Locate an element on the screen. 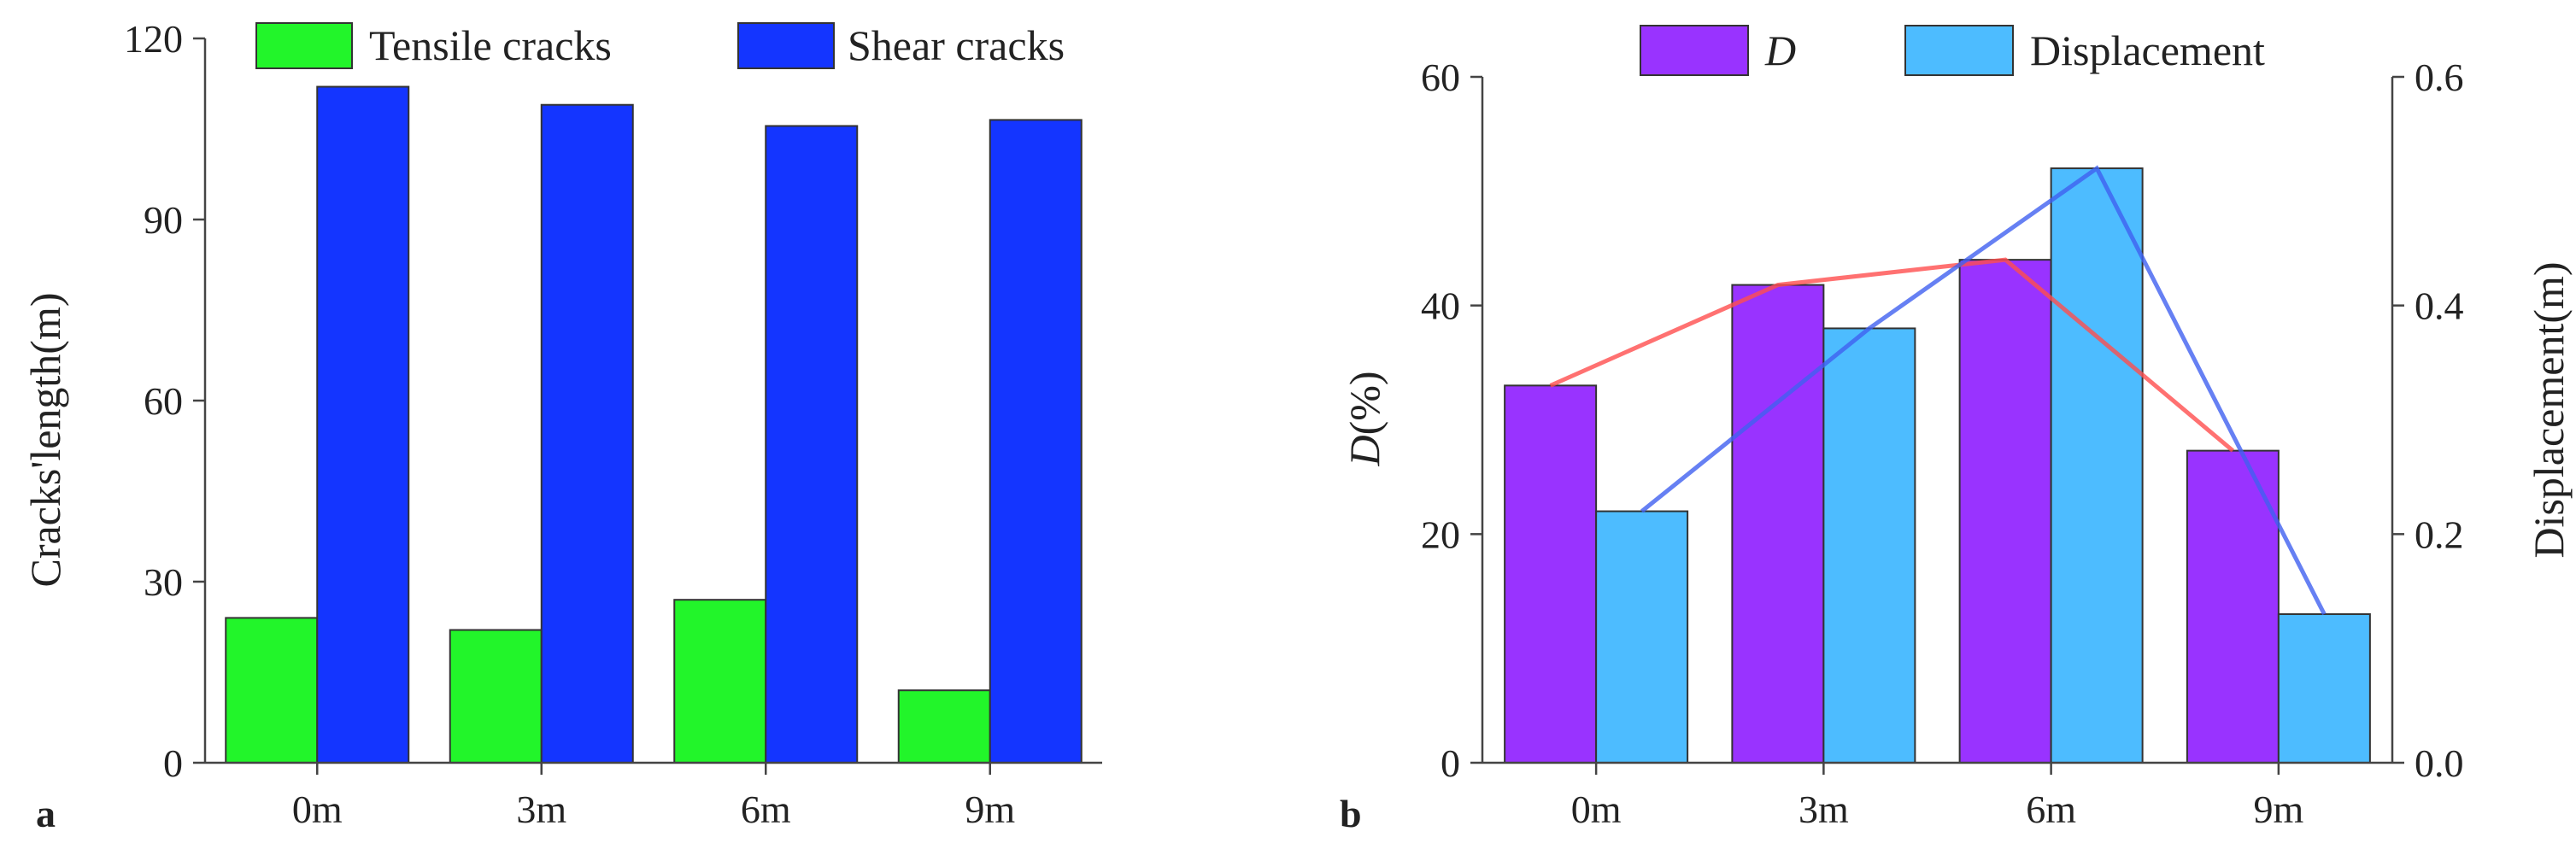  legend-label-displacement: Displacement is located at coordinates (2147, 50).